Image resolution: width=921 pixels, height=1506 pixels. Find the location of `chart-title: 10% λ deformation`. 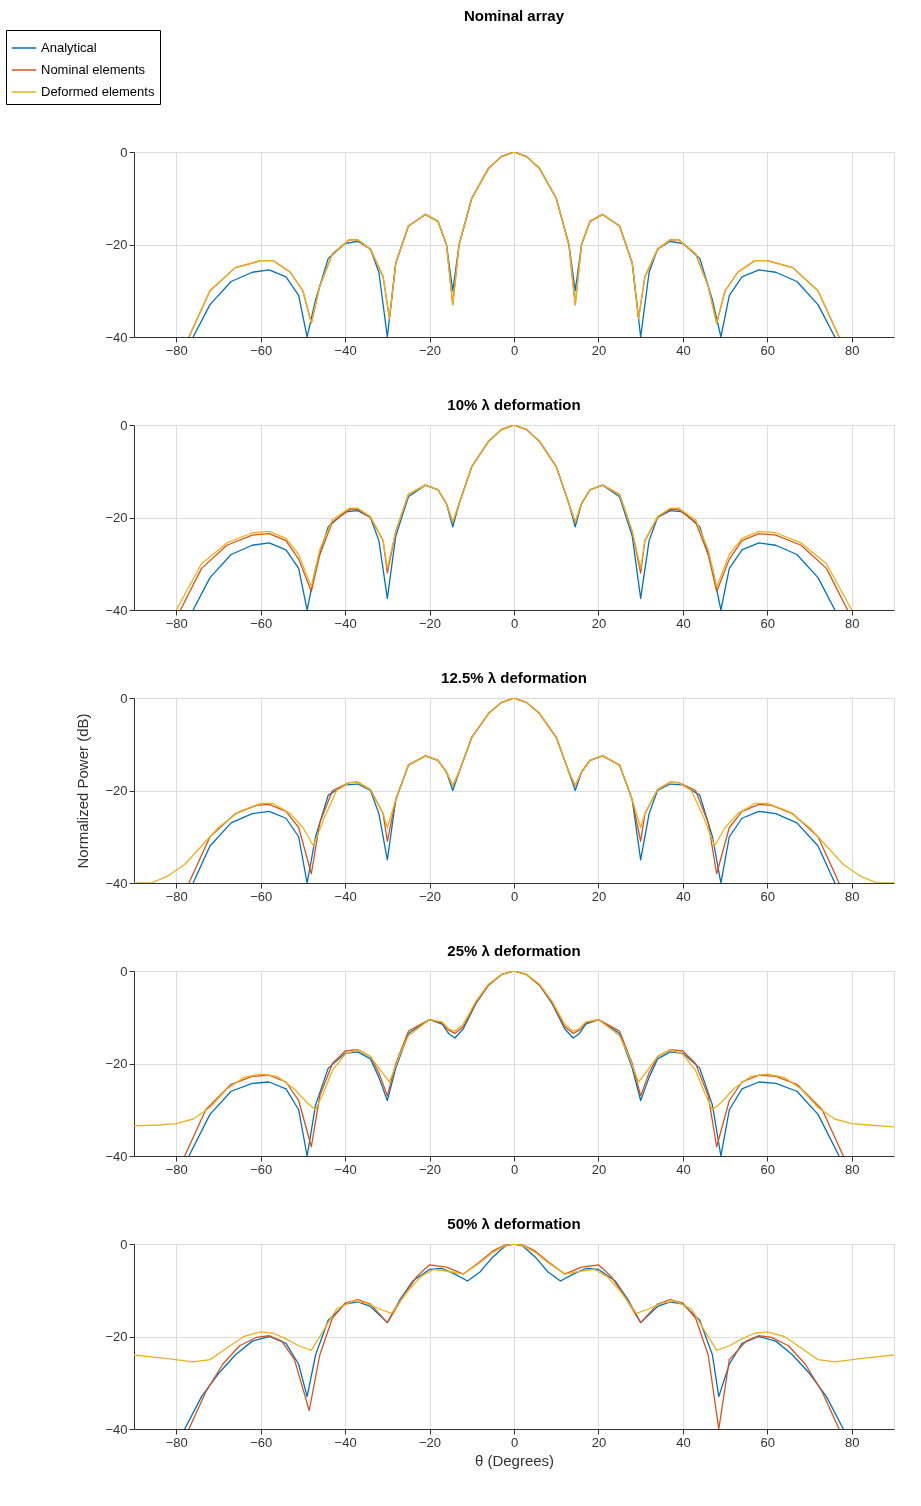

chart-title: 10% λ deformation is located at coordinates (514, 404).